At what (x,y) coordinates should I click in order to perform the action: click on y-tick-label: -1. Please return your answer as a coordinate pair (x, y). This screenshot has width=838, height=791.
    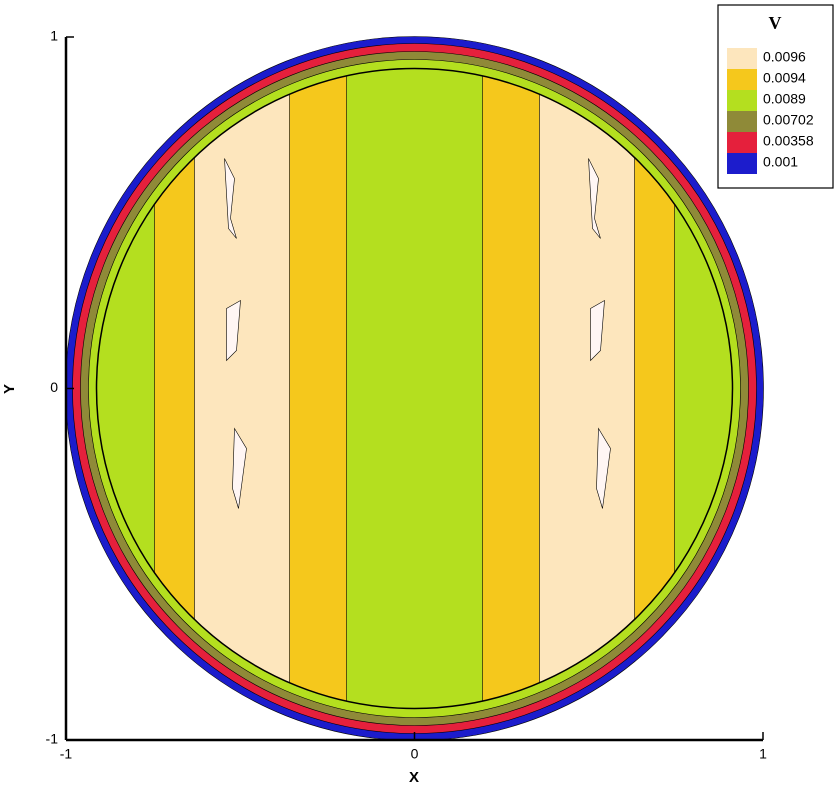
    Looking at the image, I should click on (52, 739).